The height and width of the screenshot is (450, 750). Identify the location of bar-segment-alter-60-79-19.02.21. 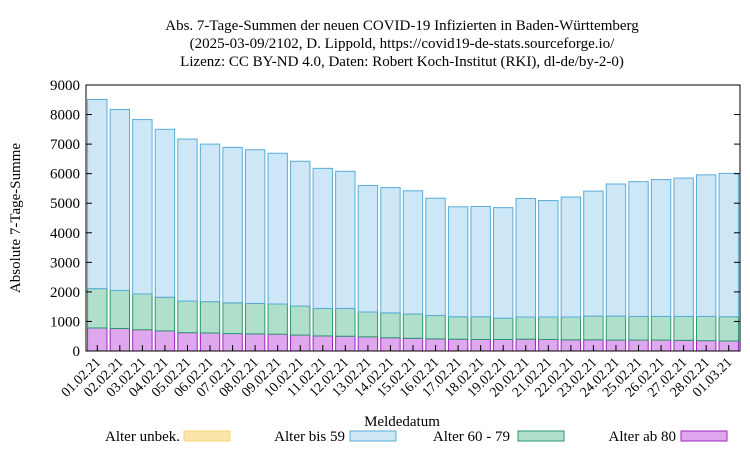
(503, 328).